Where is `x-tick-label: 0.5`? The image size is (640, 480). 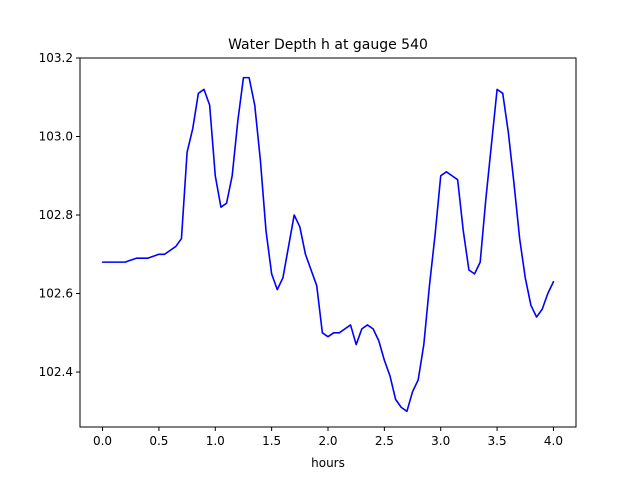
x-tick-label: 0.5 is located at coordinates (158, 441).